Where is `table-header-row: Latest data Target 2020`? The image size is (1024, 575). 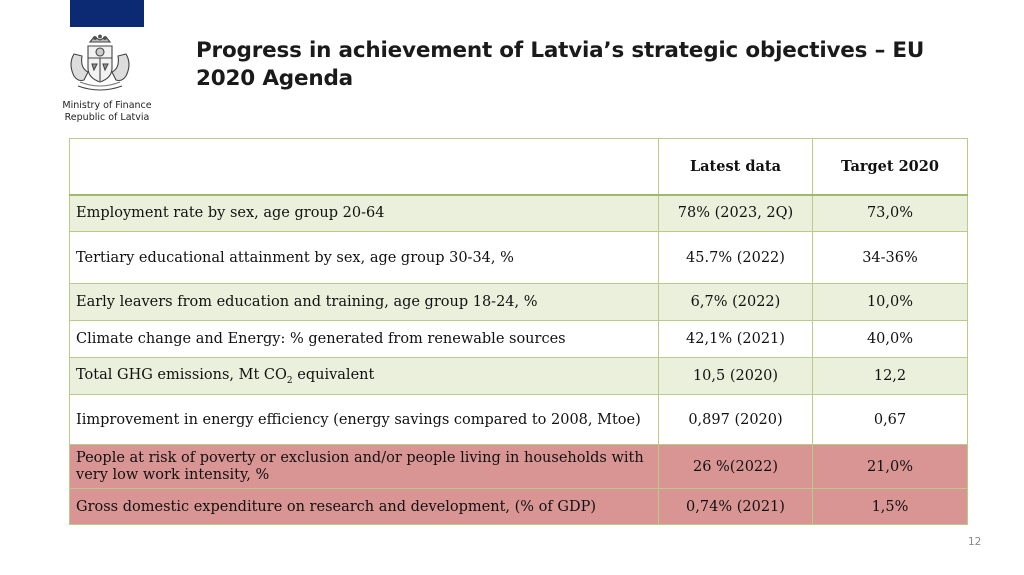 table-header-row: Latest data Target 2020 is located at coordinates (518, 167).